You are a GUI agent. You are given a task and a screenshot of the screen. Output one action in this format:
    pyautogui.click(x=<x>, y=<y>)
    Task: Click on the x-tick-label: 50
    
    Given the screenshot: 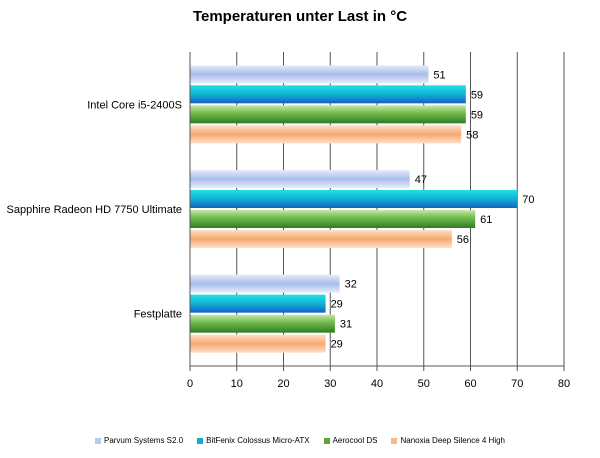 What is the action you would take?
    pyautogui.click(x=424, y=384)
    